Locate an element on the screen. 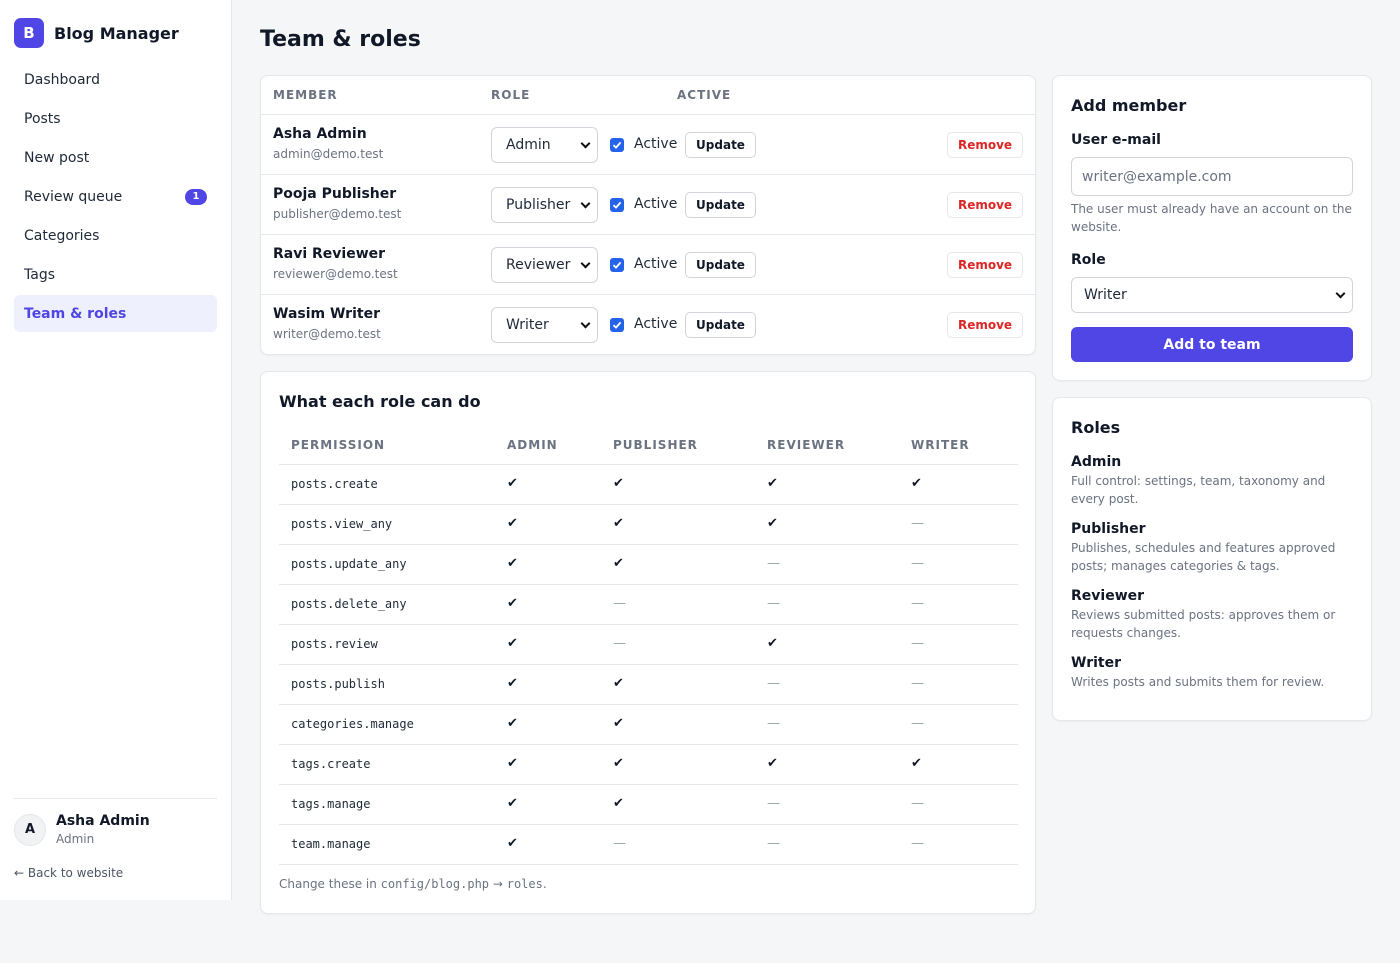 The width and height of the screenshot is (1400, 963). table-row: posts.review ✔ — ✔ — is located at coordinates (648, 645).